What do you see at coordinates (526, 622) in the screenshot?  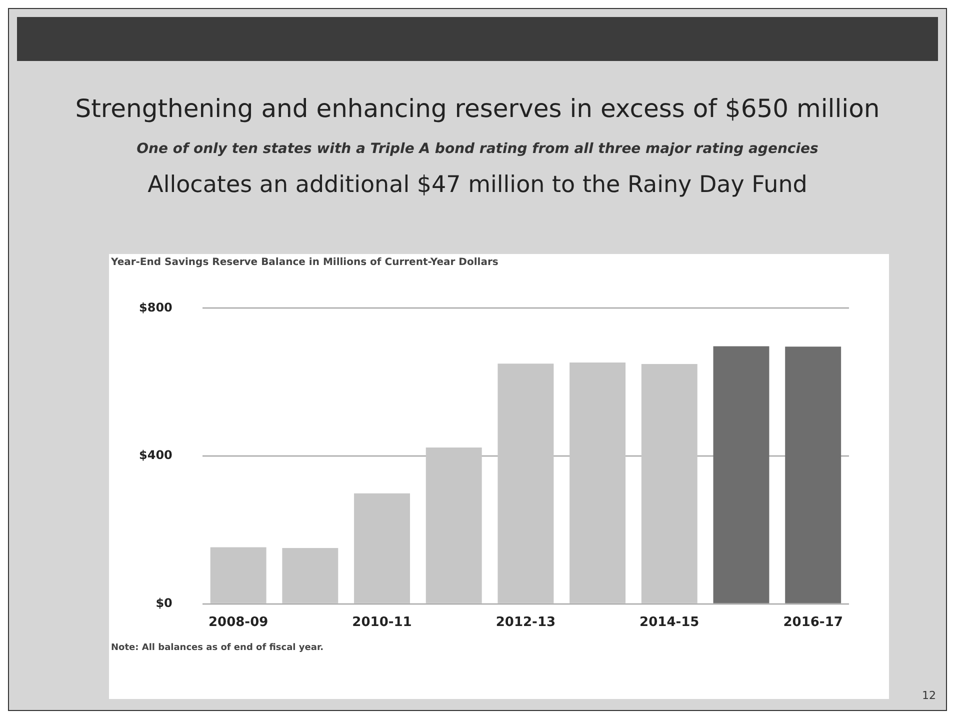 I see `x-tick-label: 2012-13` at bounding box center [526, 622].